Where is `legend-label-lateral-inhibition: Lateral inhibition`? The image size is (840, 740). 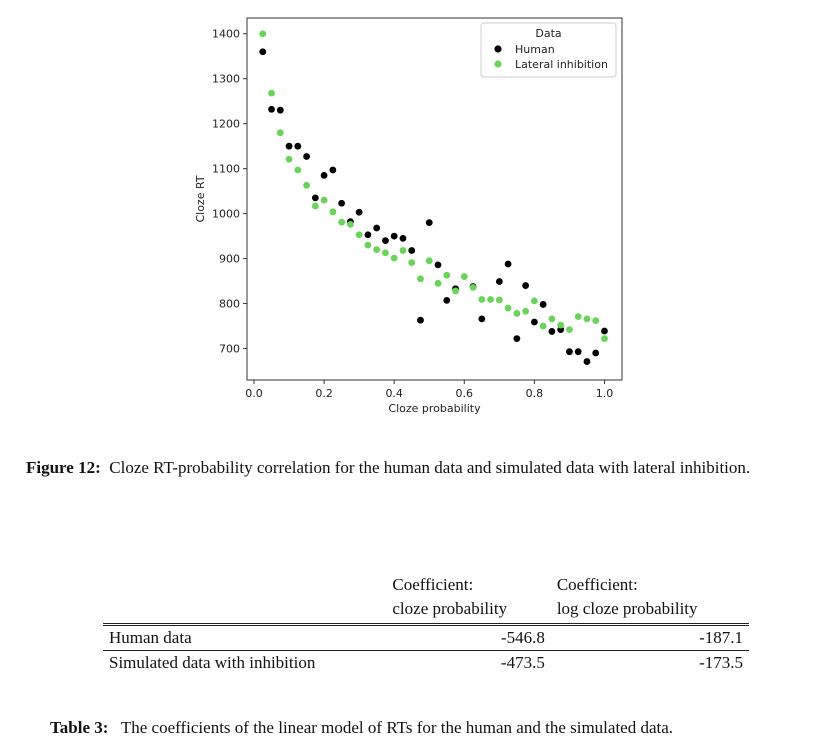
legend-label-lateral-inhibition: Lateral inhibition is located at coordinates (561, 64).